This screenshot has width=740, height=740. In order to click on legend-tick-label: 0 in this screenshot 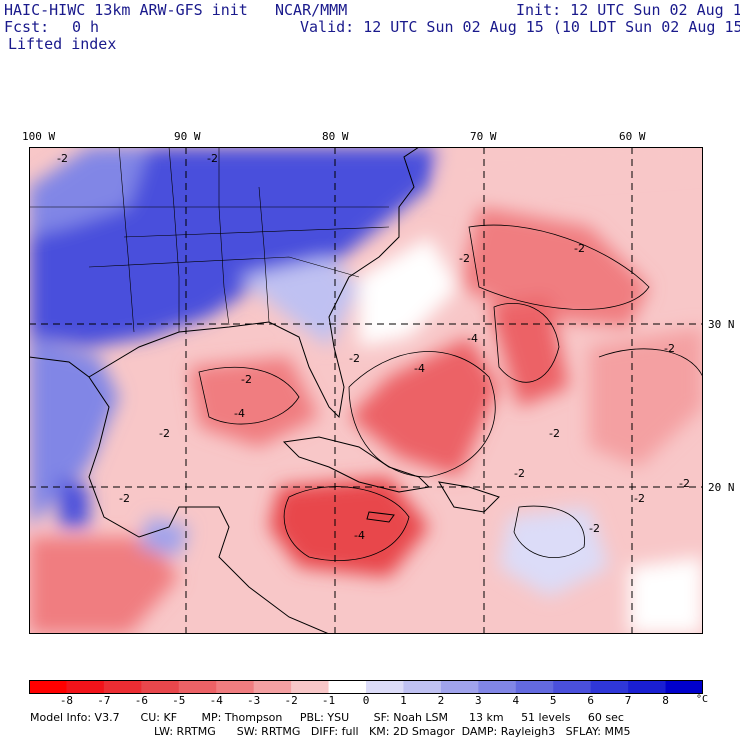, I will do `click(366, 700)`.